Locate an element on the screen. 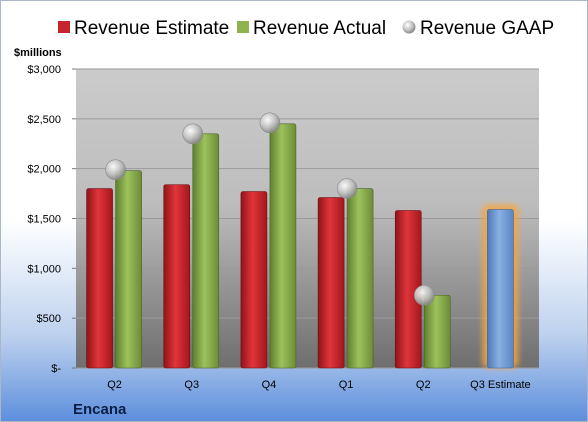 The image size is (588, 422). legend-swatch-revenue-estimate is located at coordinates (64, 27).